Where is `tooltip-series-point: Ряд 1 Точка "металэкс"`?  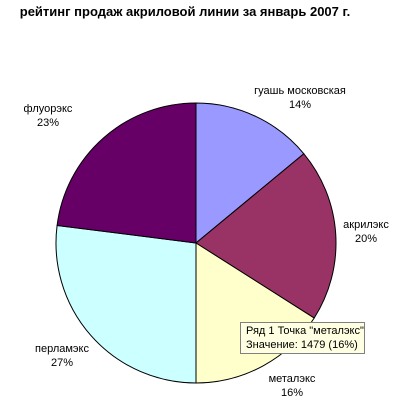 tooltip-series-point: Ряд 1 Точка "металэкс" is located at coordinates (305, 331).